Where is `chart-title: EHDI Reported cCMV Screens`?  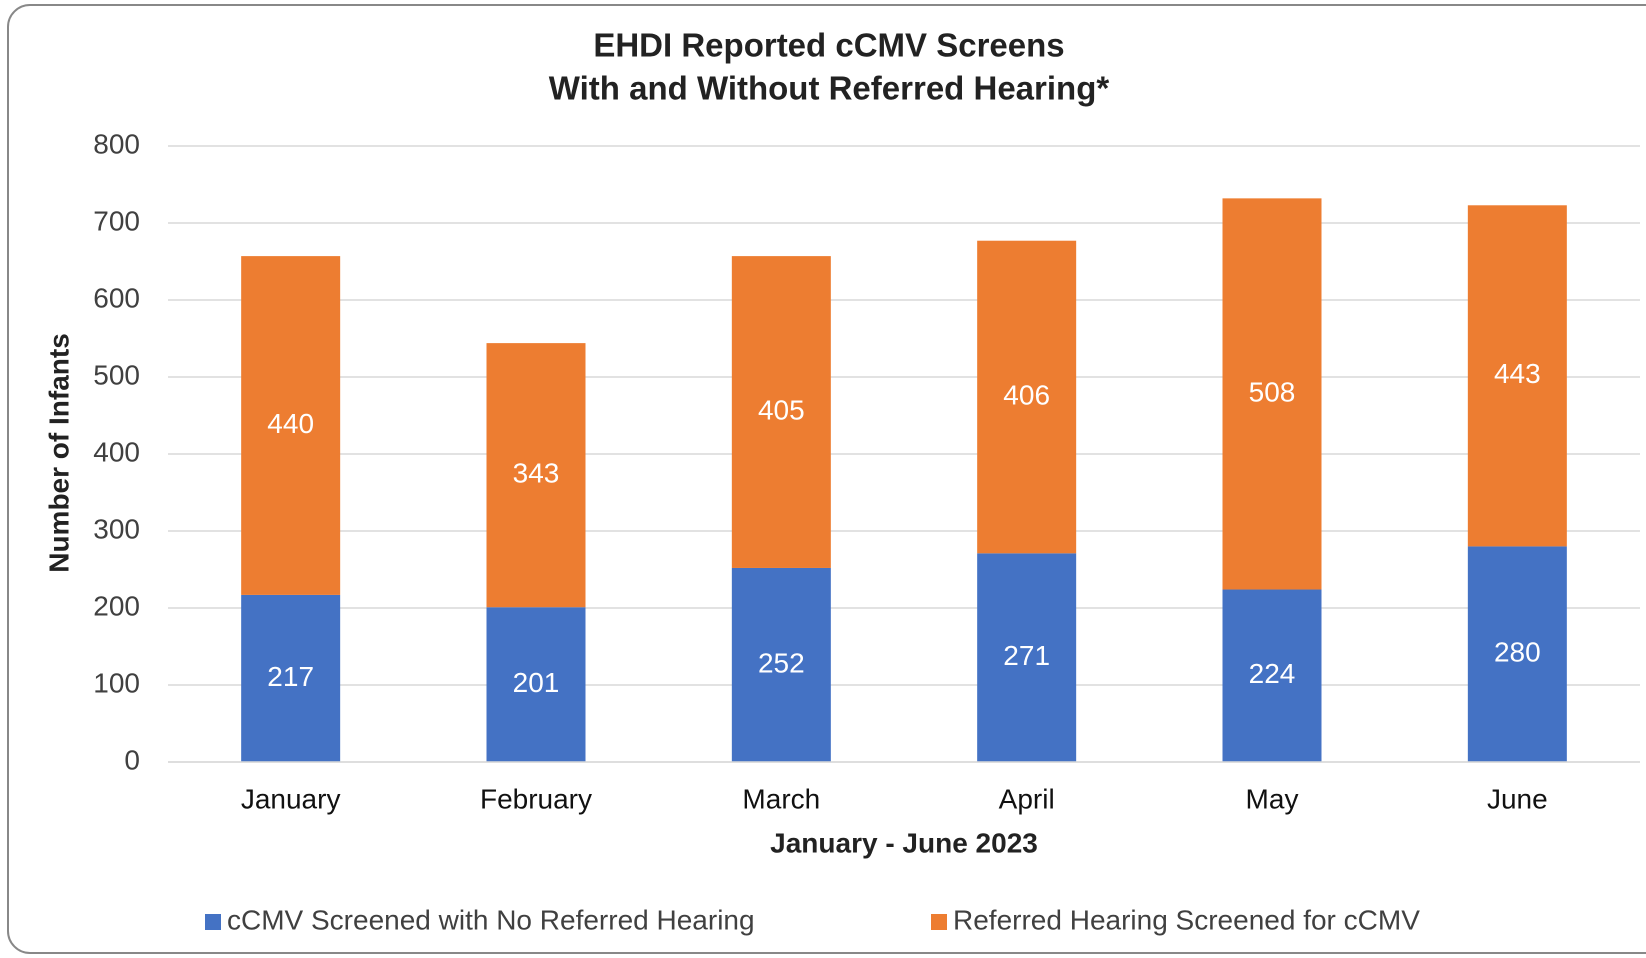
chart-title: EHDI Reported cCMV Screens is located at coordinates (828, 45).